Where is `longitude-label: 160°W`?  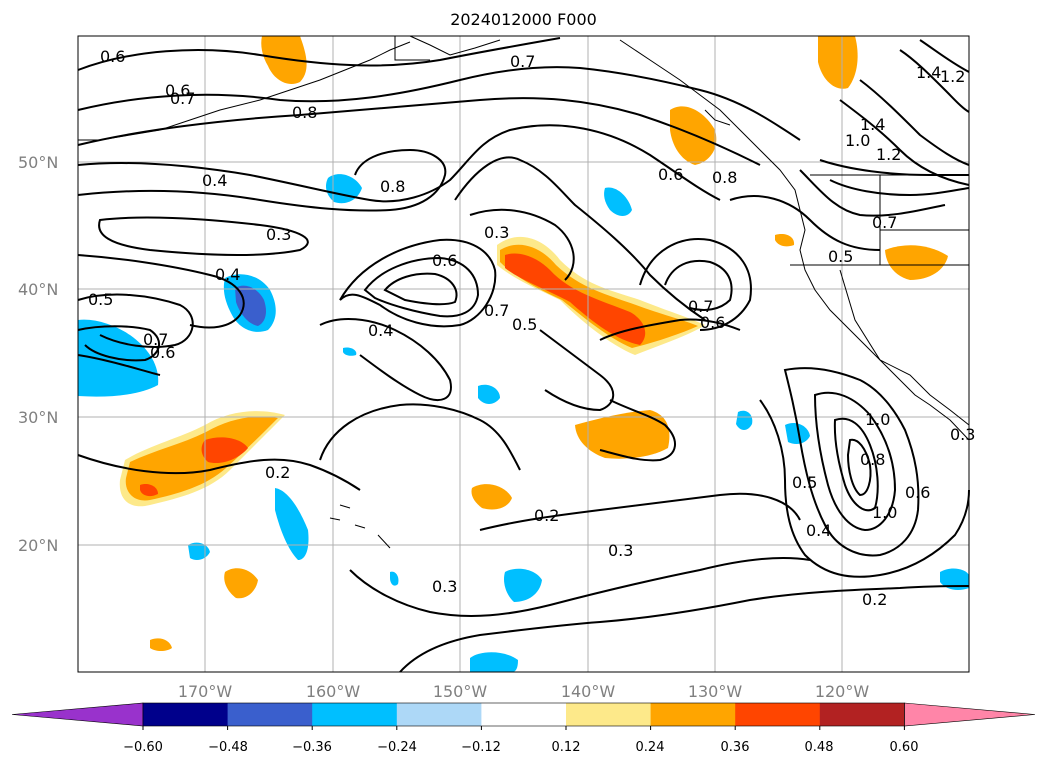
longitude-label: 160°W is located at coordinates (333, 691).